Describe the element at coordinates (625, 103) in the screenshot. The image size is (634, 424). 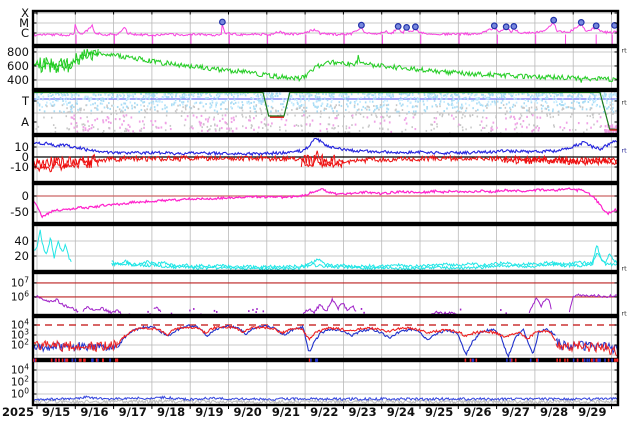
I see `rt-annotation: rt` at that location.